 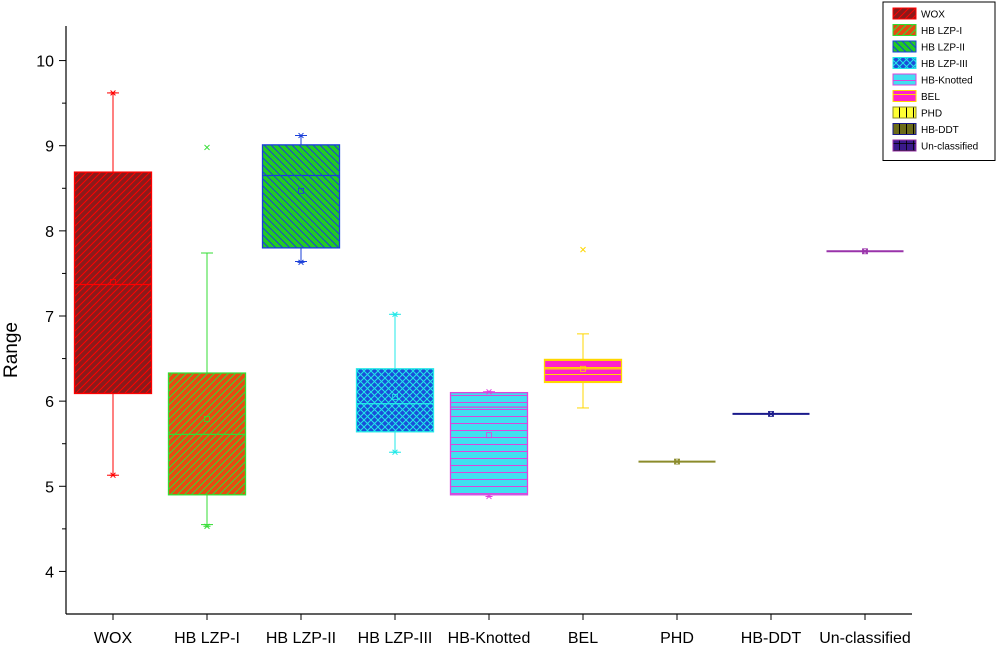 What do you see at coordinates (49, 402) in the screenshot?
I see `y-tick-label: 6` at bounding box center [49, 402].